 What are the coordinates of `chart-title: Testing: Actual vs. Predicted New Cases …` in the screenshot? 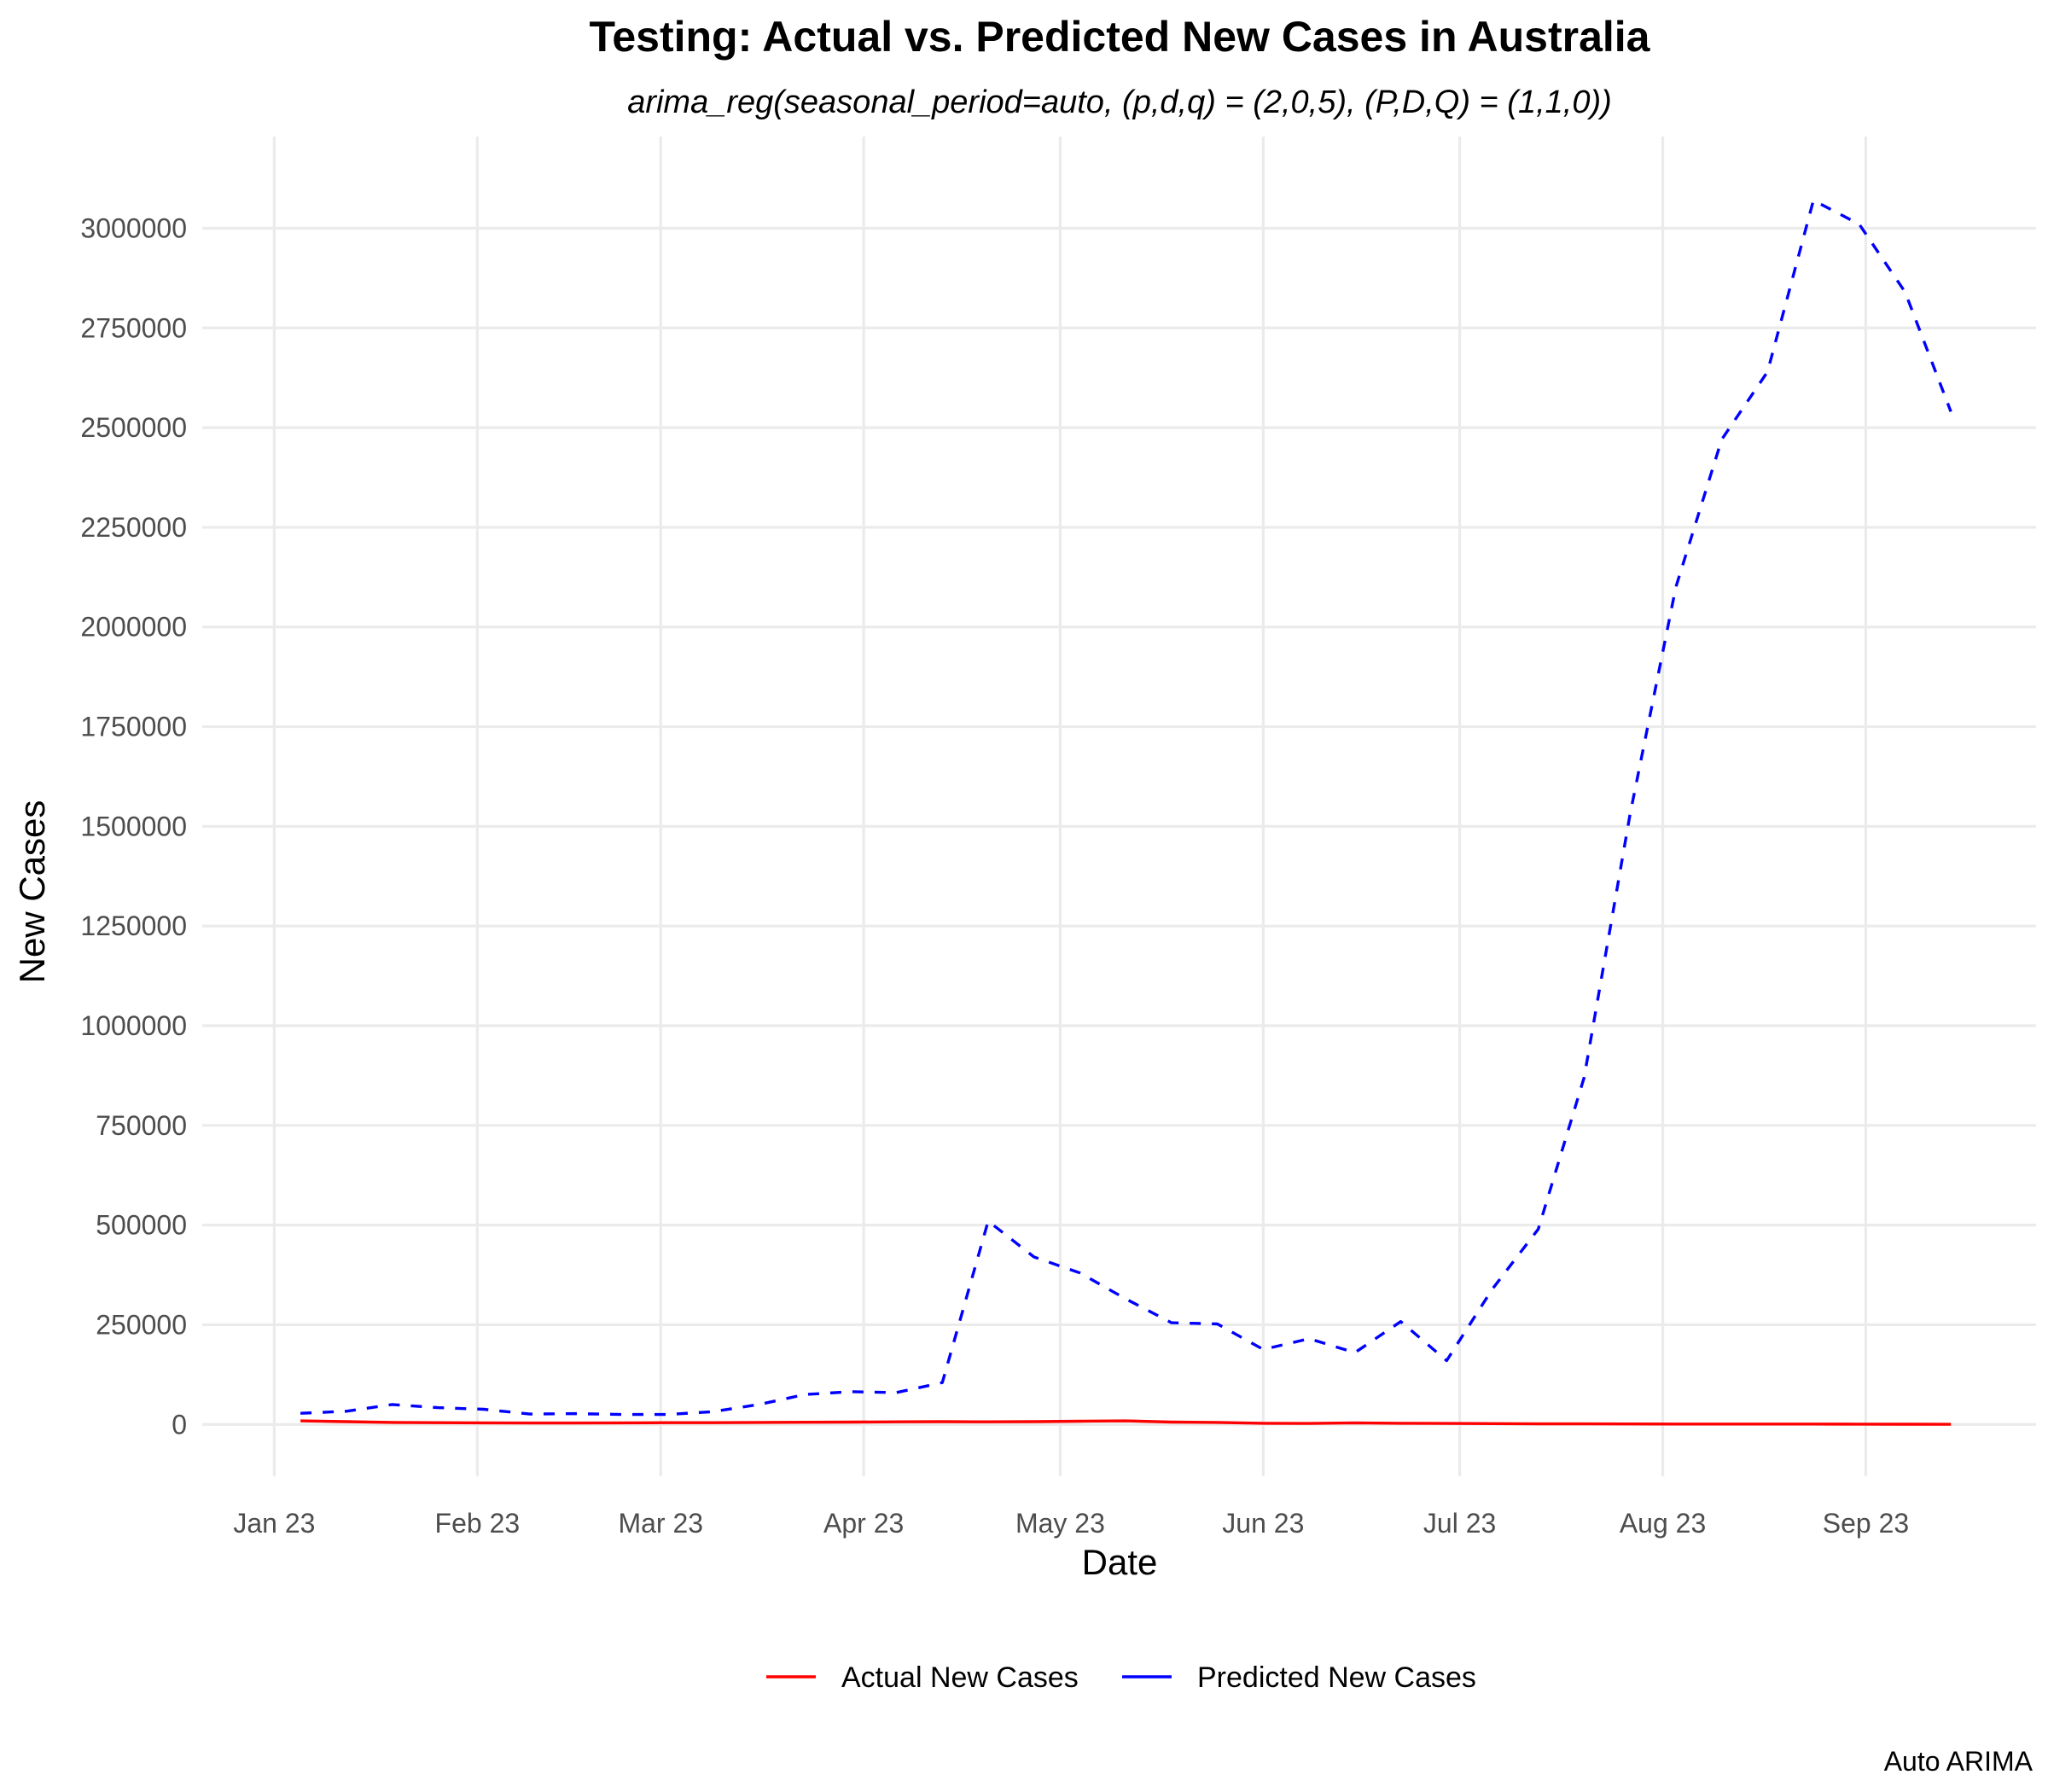 It's located at (1120, 37).